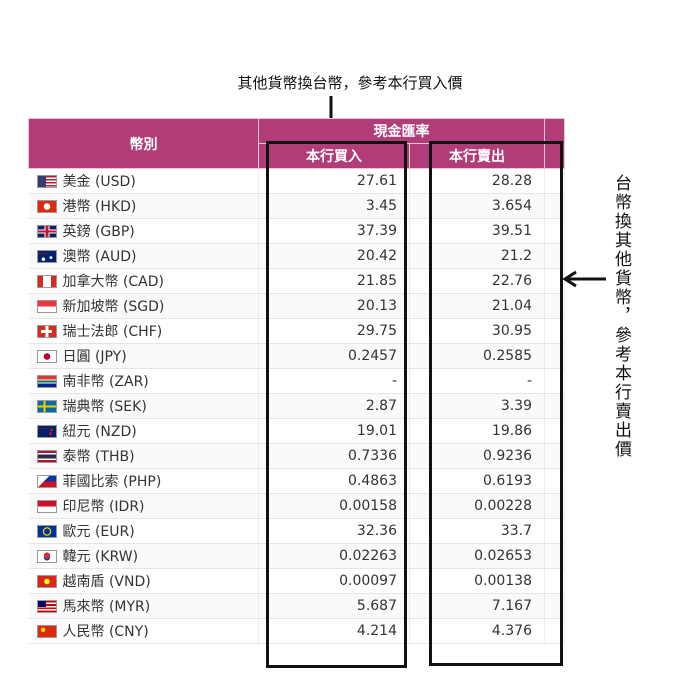 The width and height of the screenshot is (700, 682). Describe the element at coordinates (334, 606) in the screenshot. I see `buy-rate-cell: 5.687` at that location.